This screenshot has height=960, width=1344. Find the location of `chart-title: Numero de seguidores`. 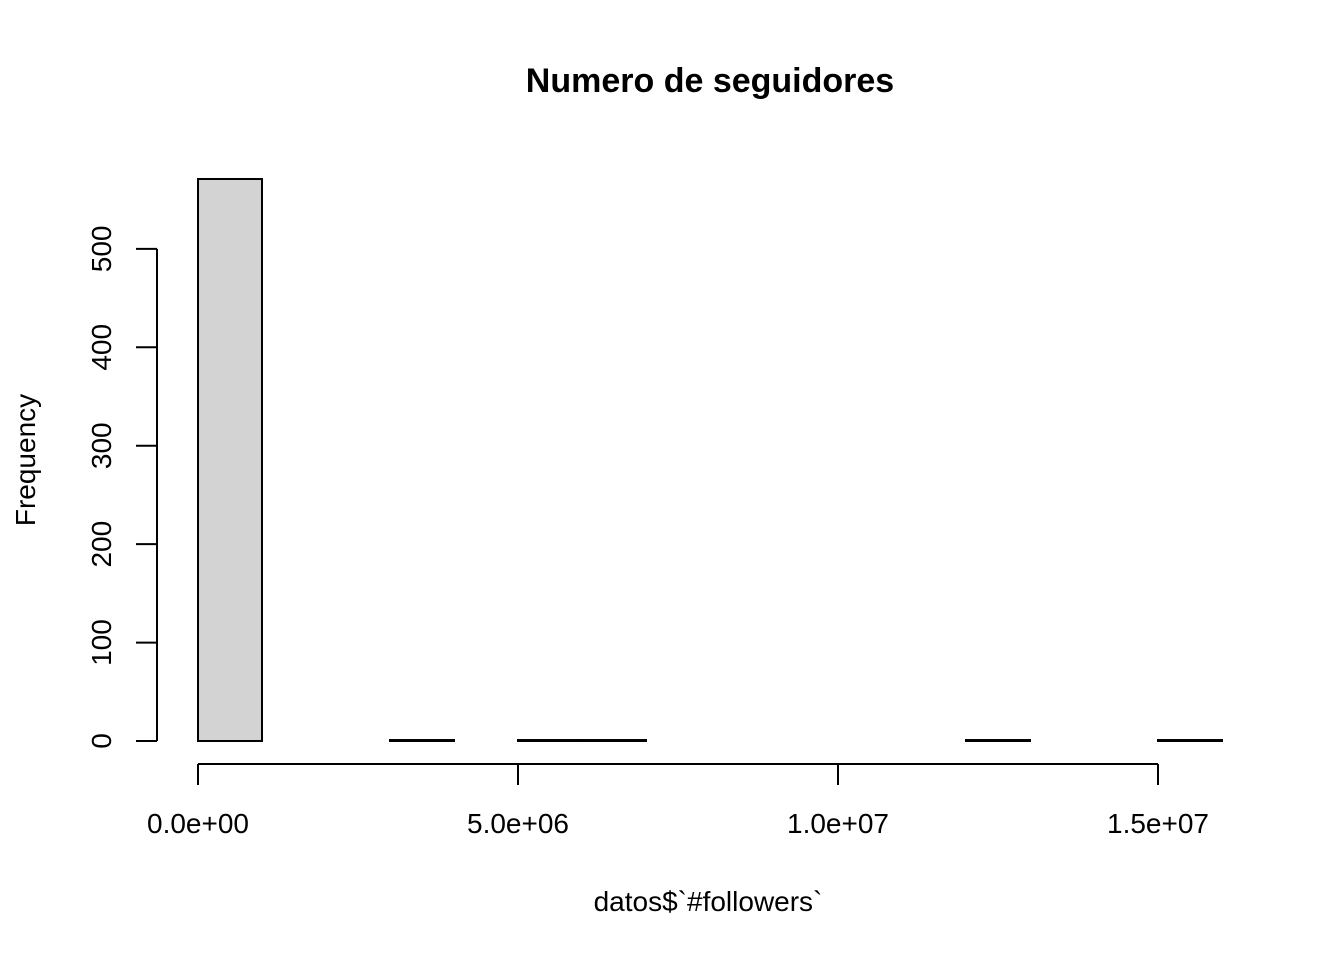

chart-title: Numero de seguidores is located at coordinates (710, 81).